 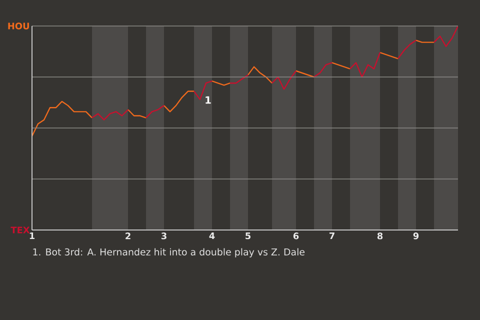 I want to click on x-tick-label: 1, so click(x=32, y=236).